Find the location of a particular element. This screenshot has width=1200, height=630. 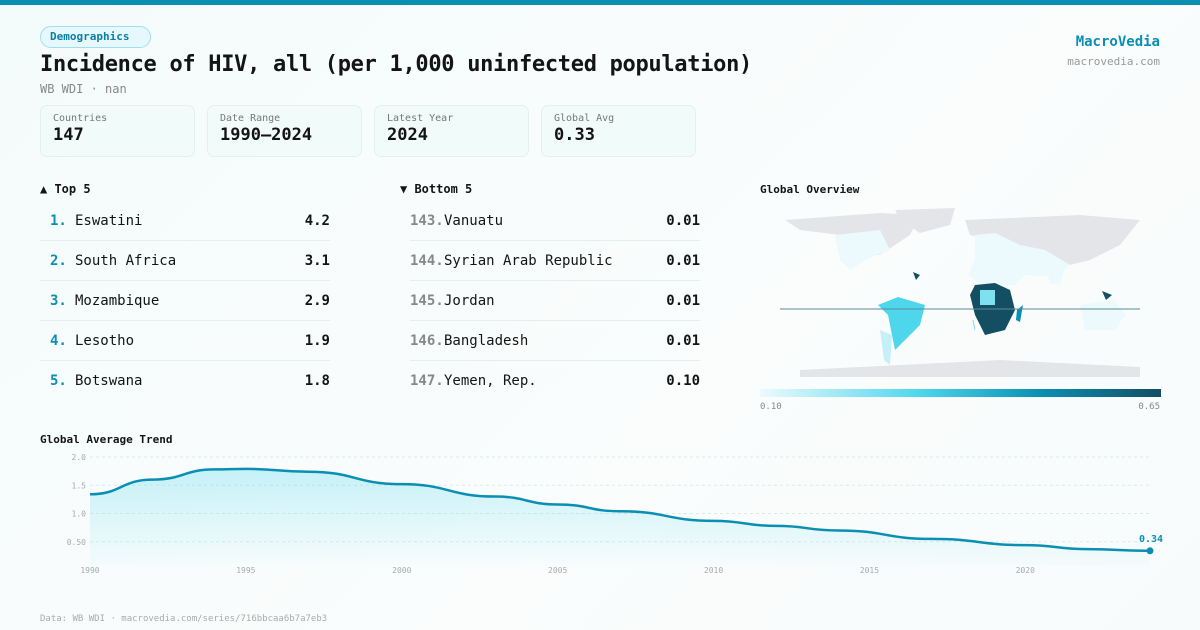

country-name: South Africa is located at coordinates (126, 260).